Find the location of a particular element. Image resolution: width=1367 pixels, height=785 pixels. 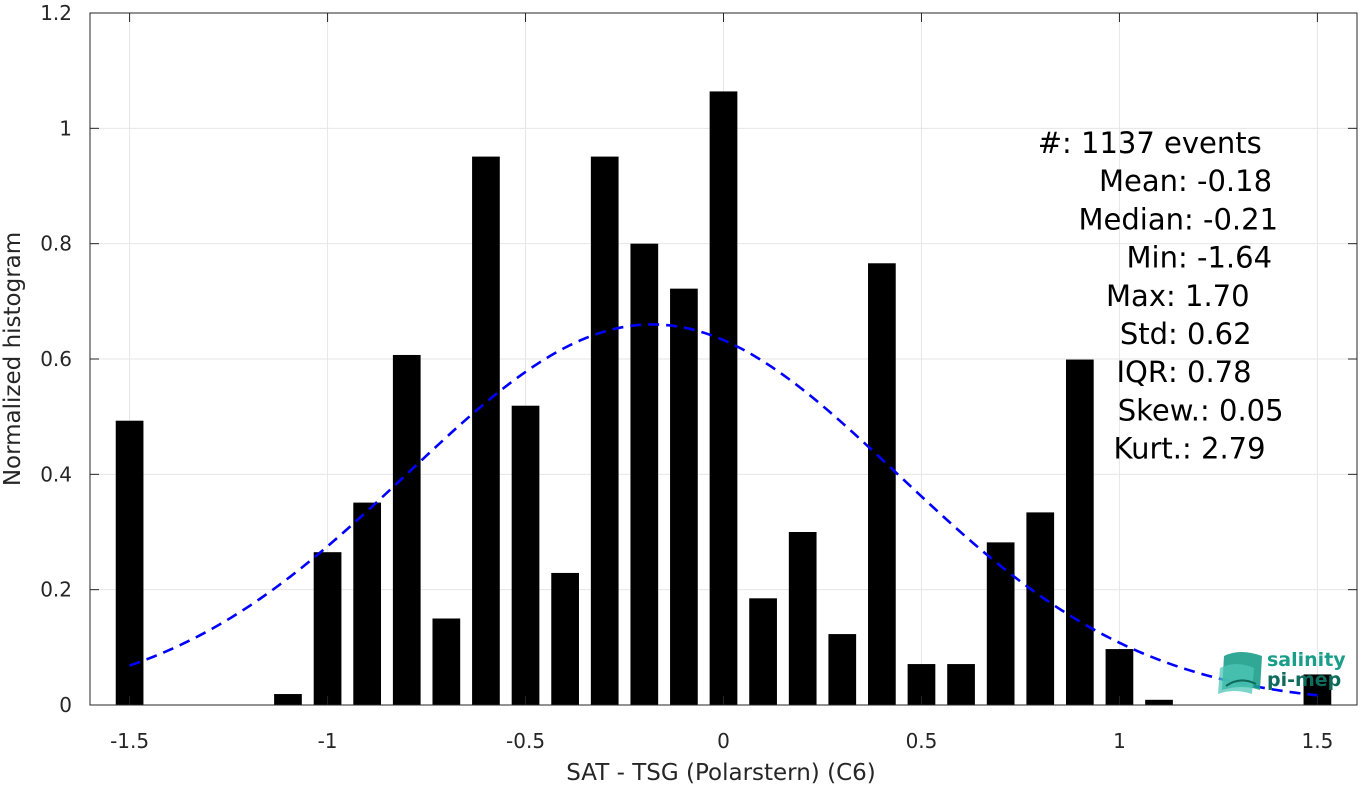

stat-label: Max is located at coordinates (1136, 296).